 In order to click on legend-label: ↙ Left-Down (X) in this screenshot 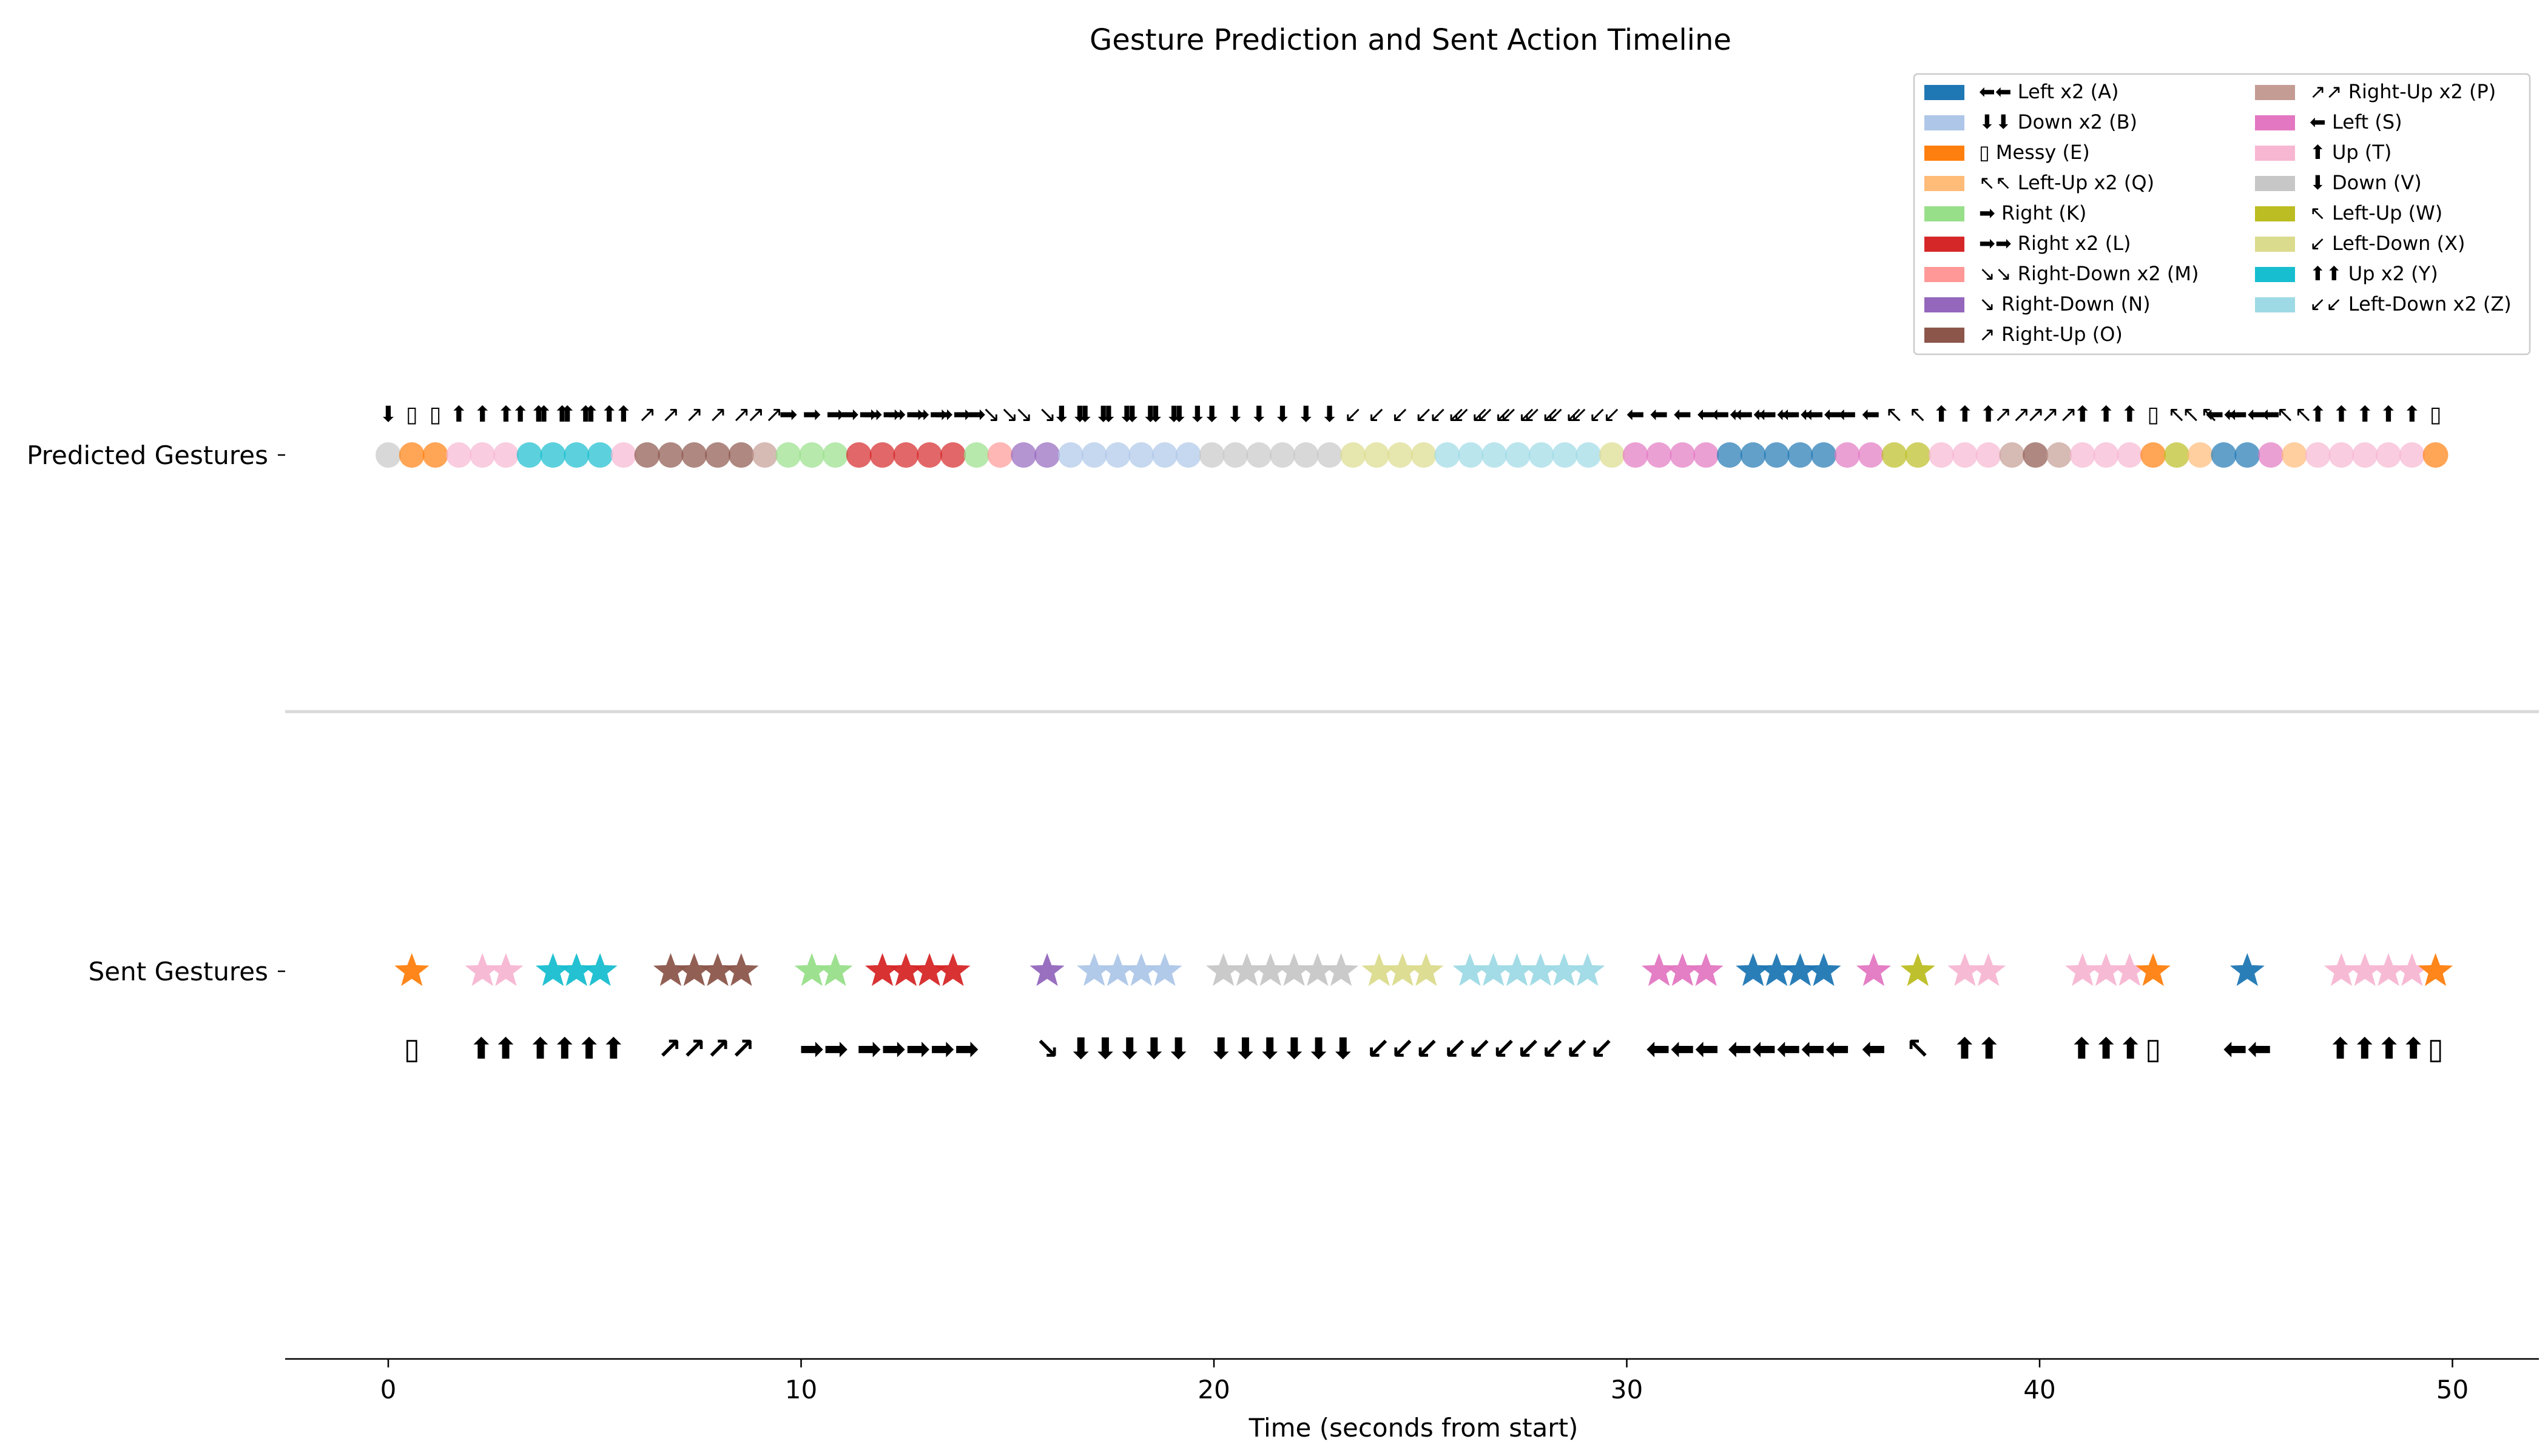, I will do `click(2387, 243)`.